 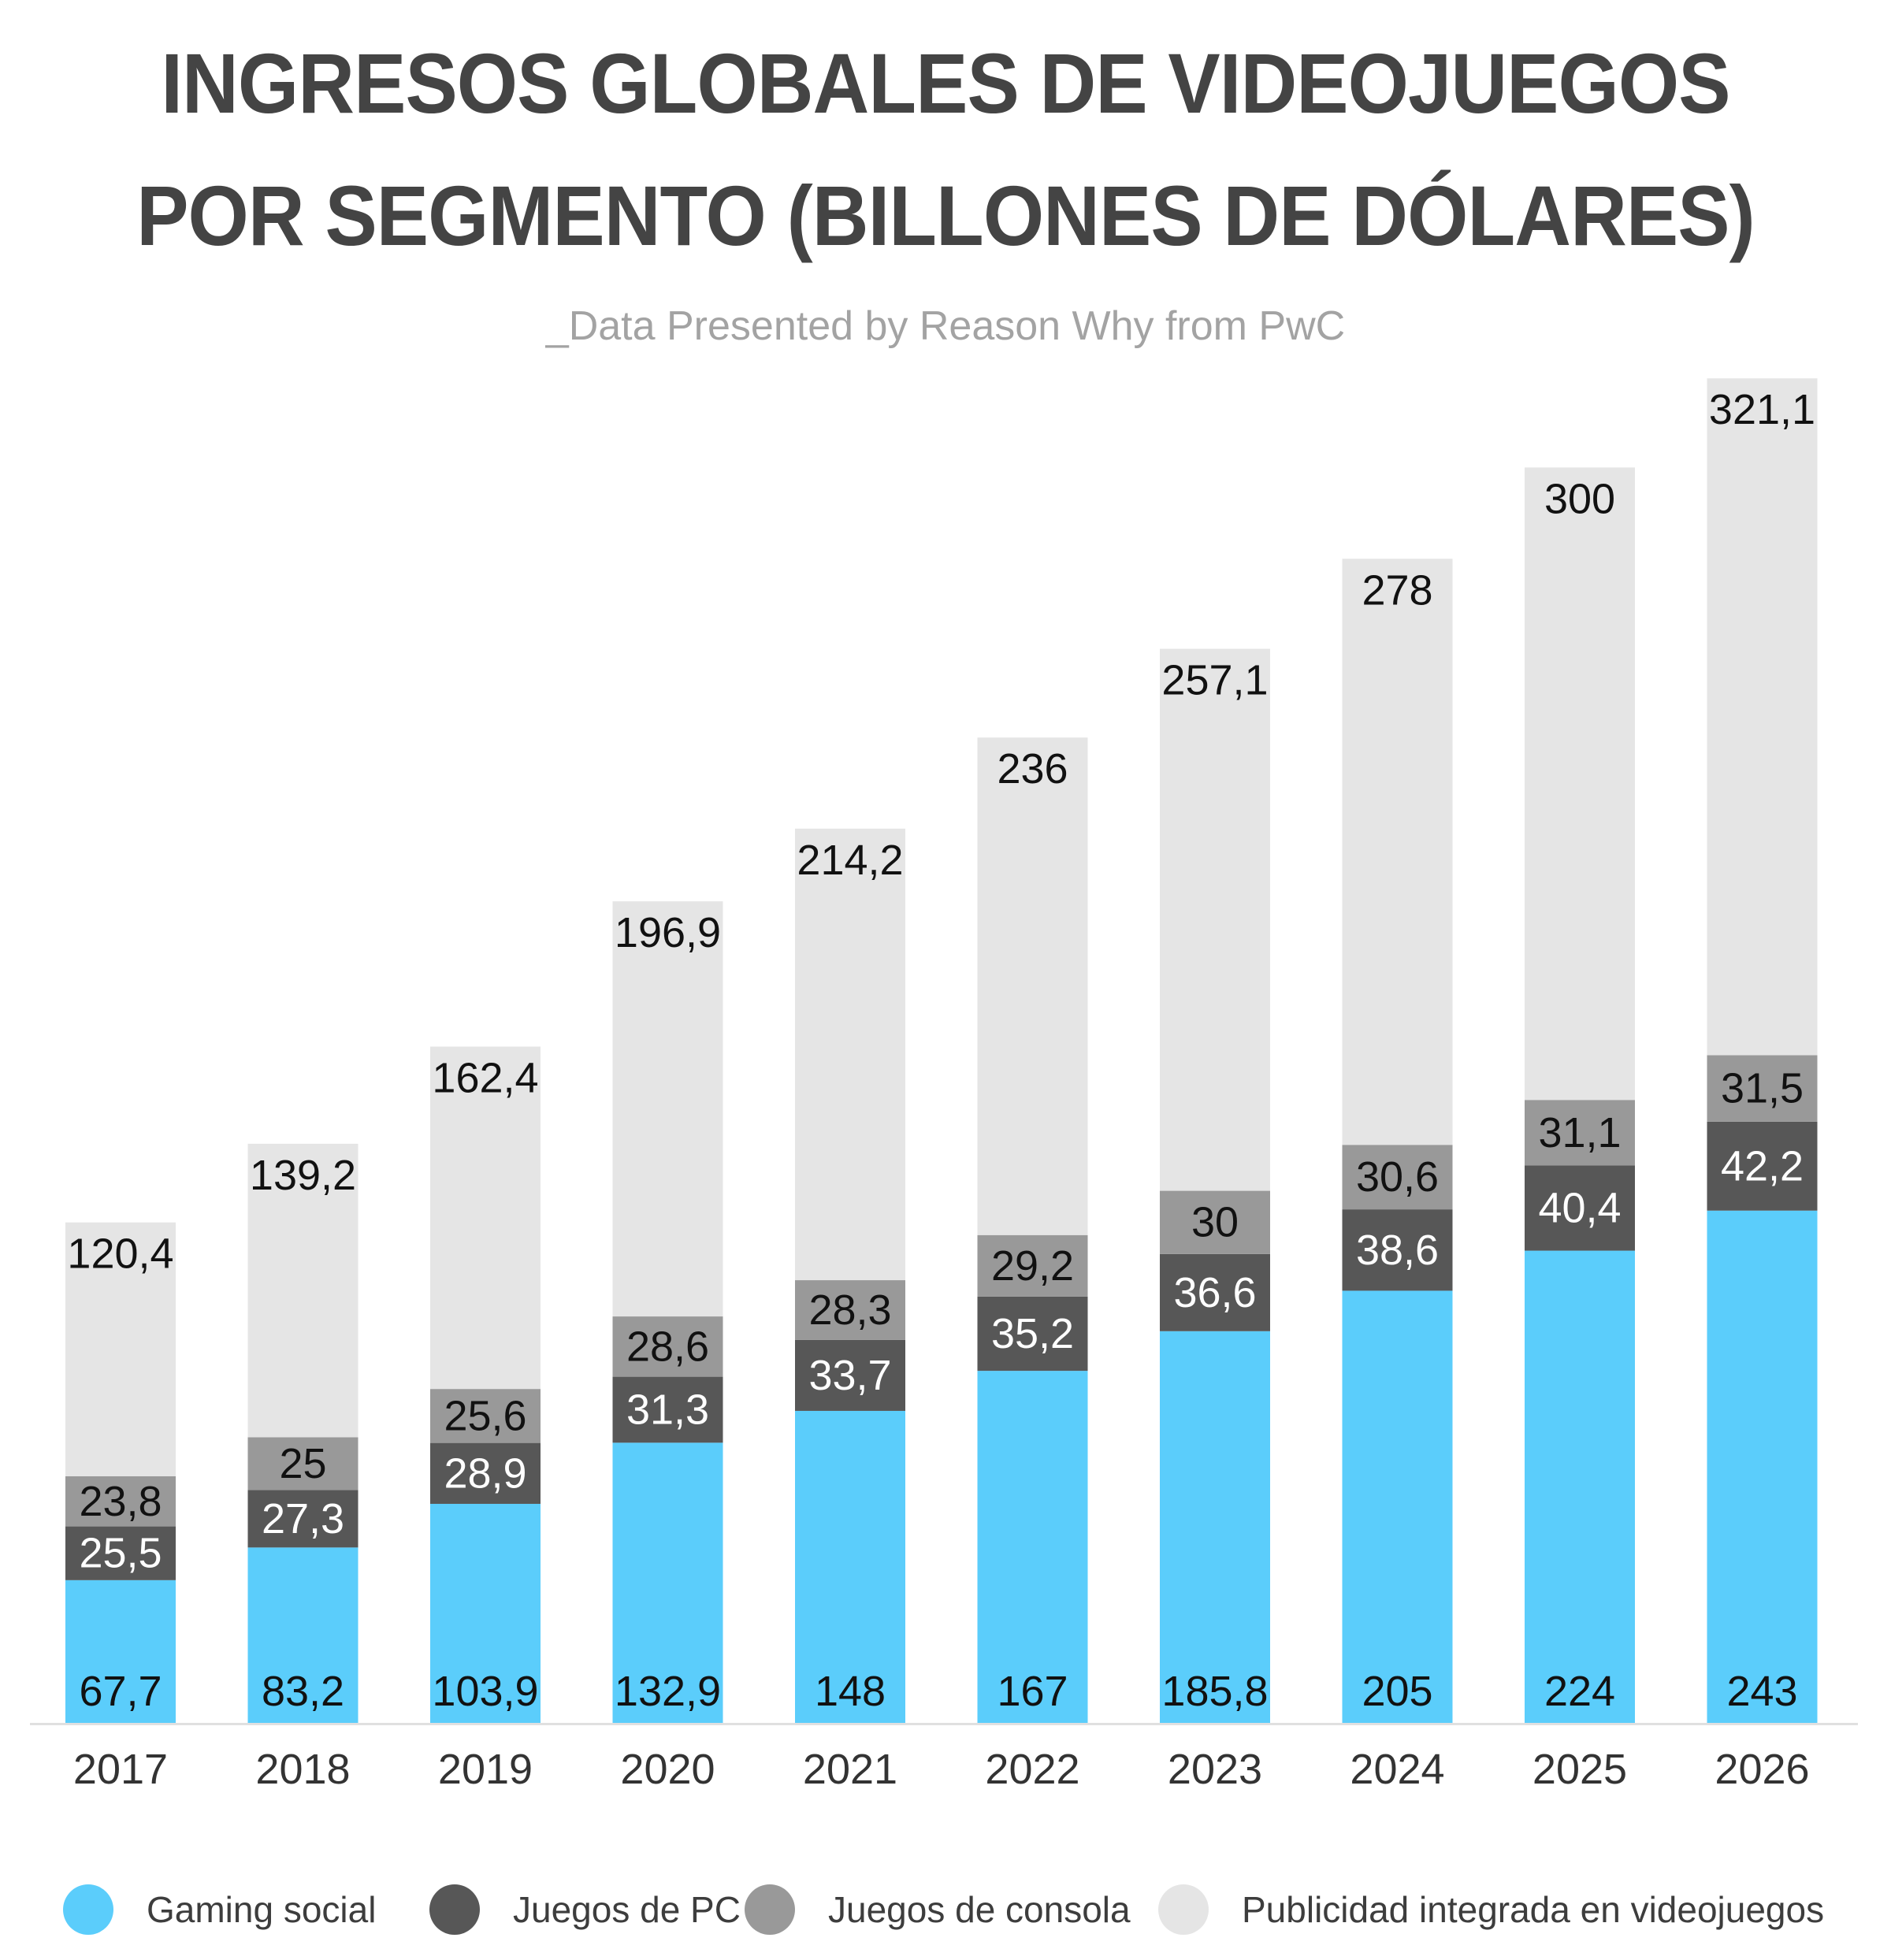 What do you see at coordinates (627, 1909) in the screenshot?
I see `legend-label-juegos-de-pc: Juegos de PC` at bounding box center [627, 1909].